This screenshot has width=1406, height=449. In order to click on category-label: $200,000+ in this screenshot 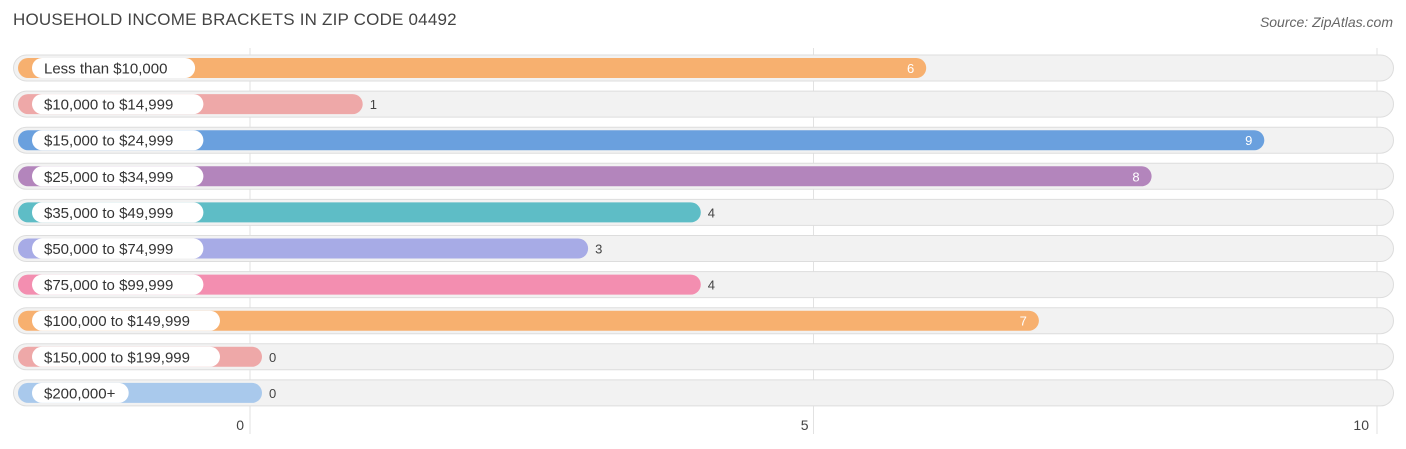, I will do `click(80, 393)`.